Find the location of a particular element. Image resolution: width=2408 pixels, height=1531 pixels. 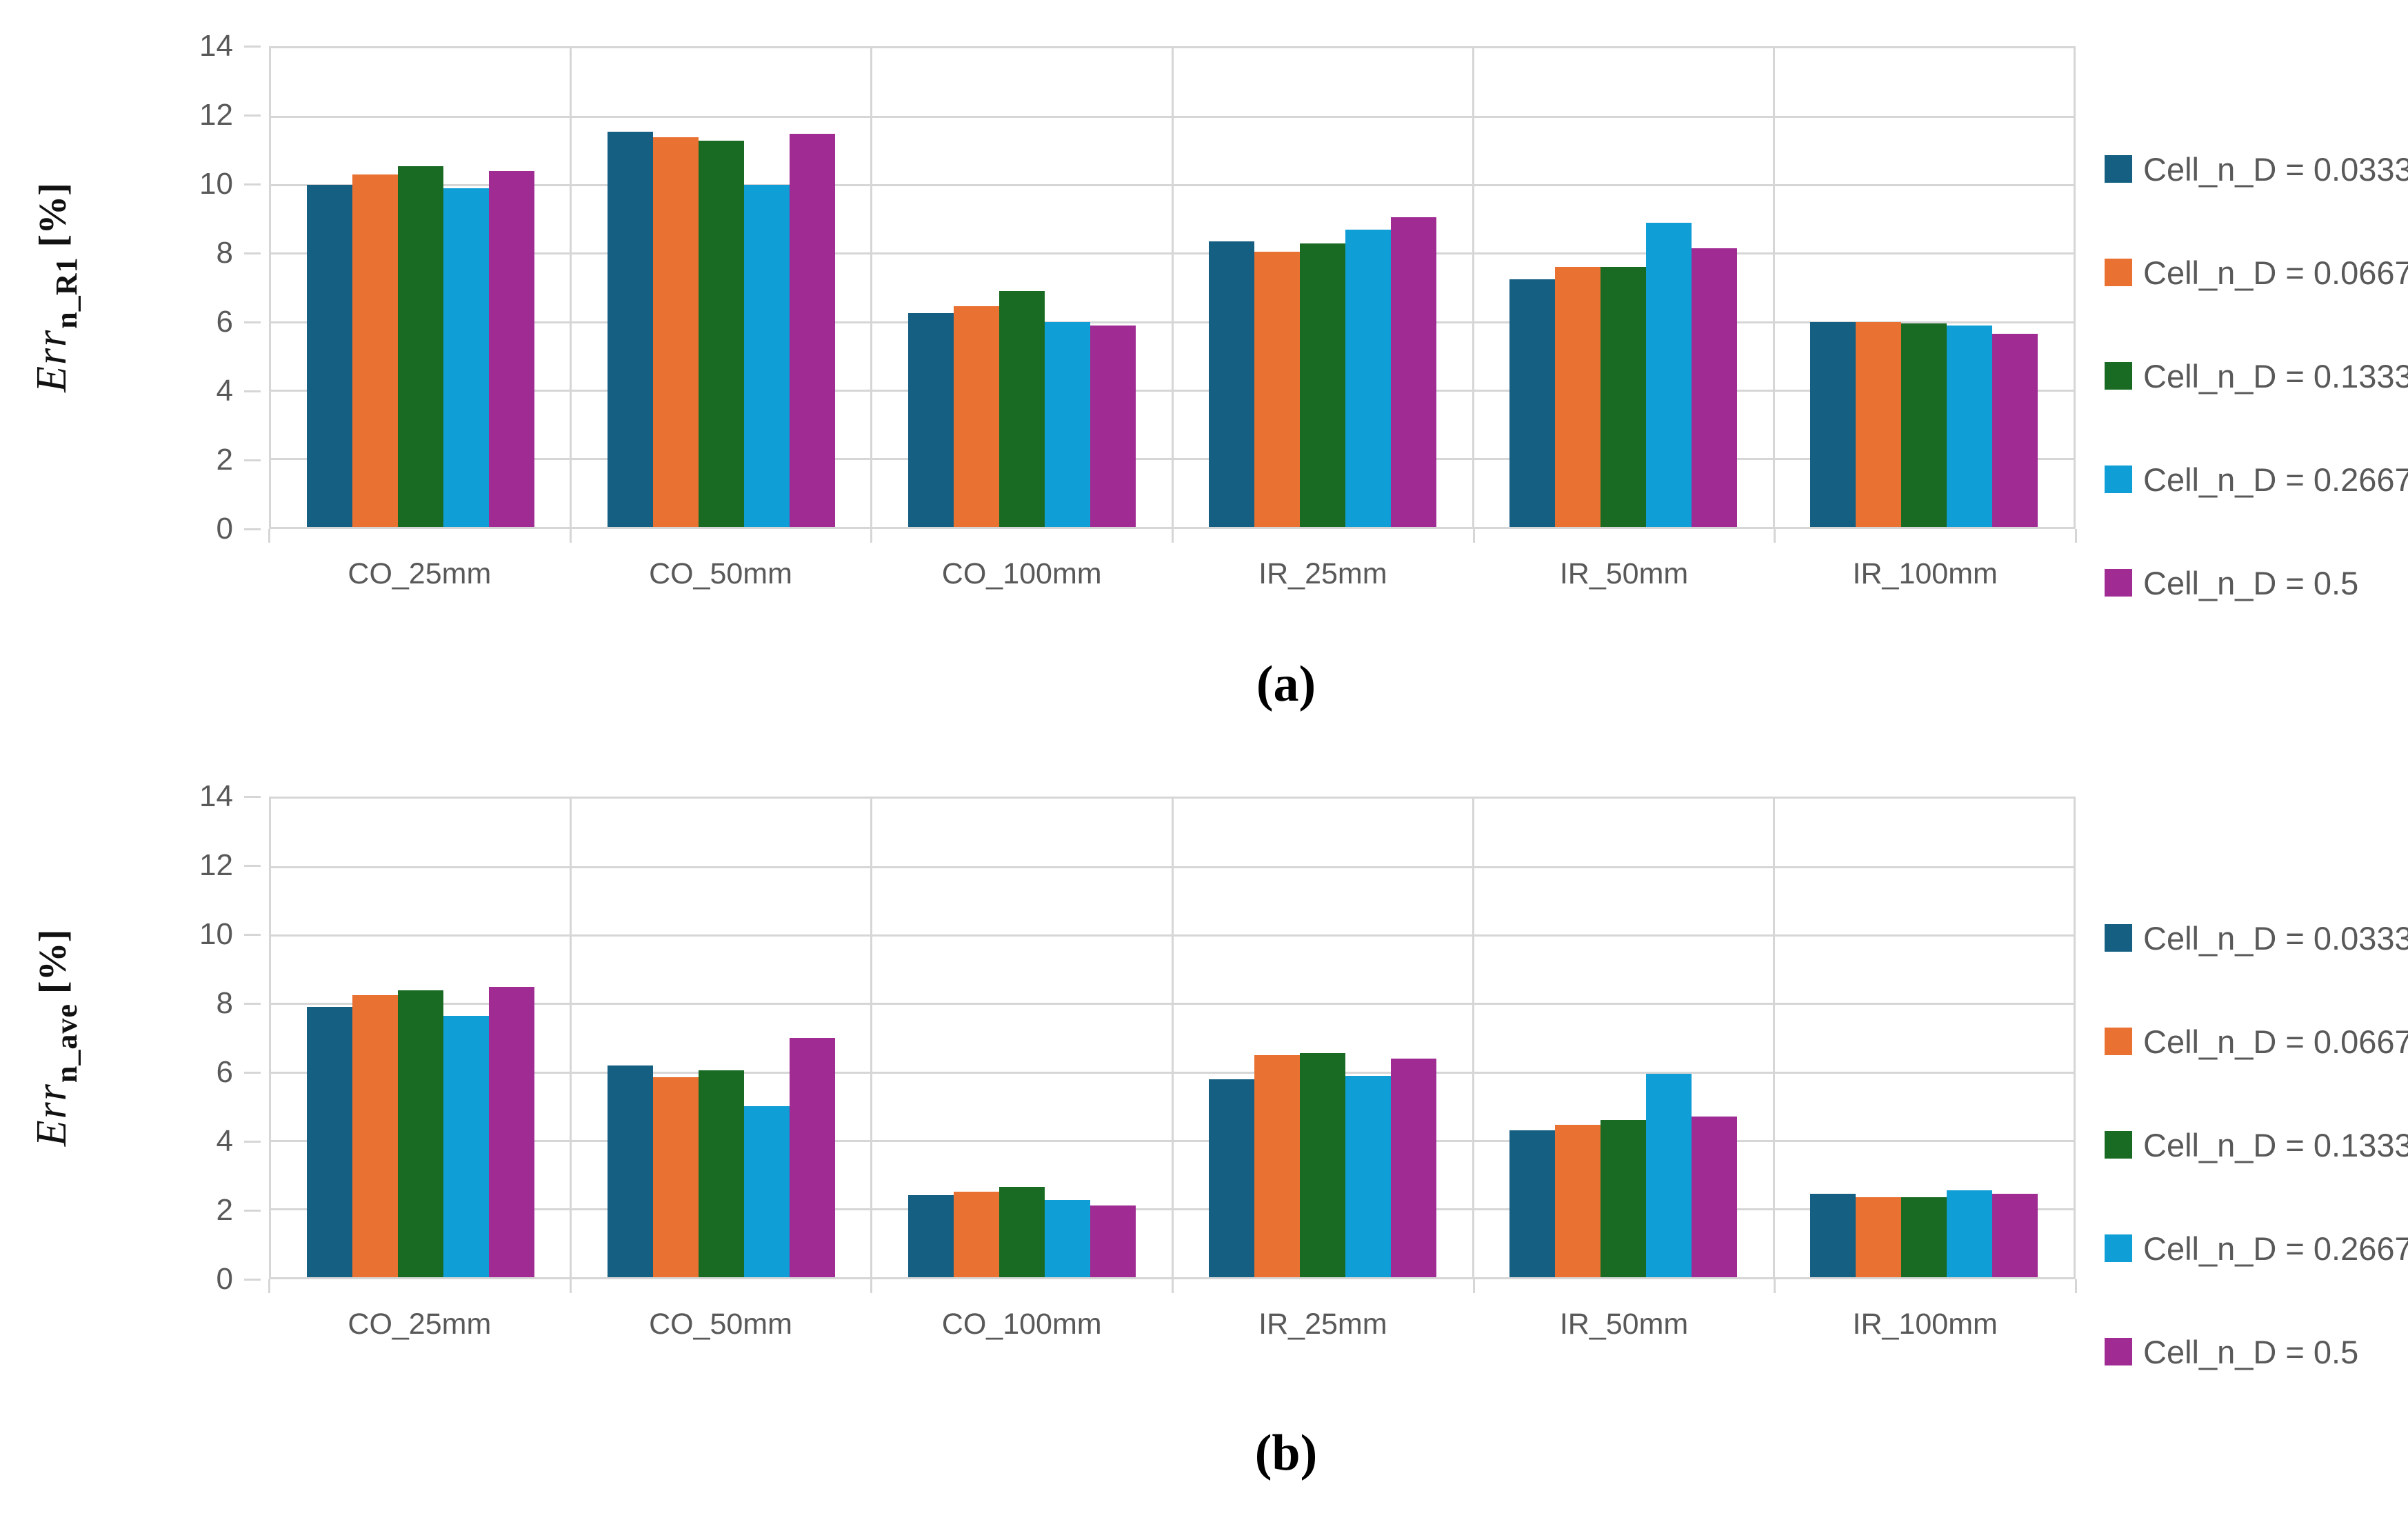

bar-group-CO_50mm is located at coordinates (723, 1038).